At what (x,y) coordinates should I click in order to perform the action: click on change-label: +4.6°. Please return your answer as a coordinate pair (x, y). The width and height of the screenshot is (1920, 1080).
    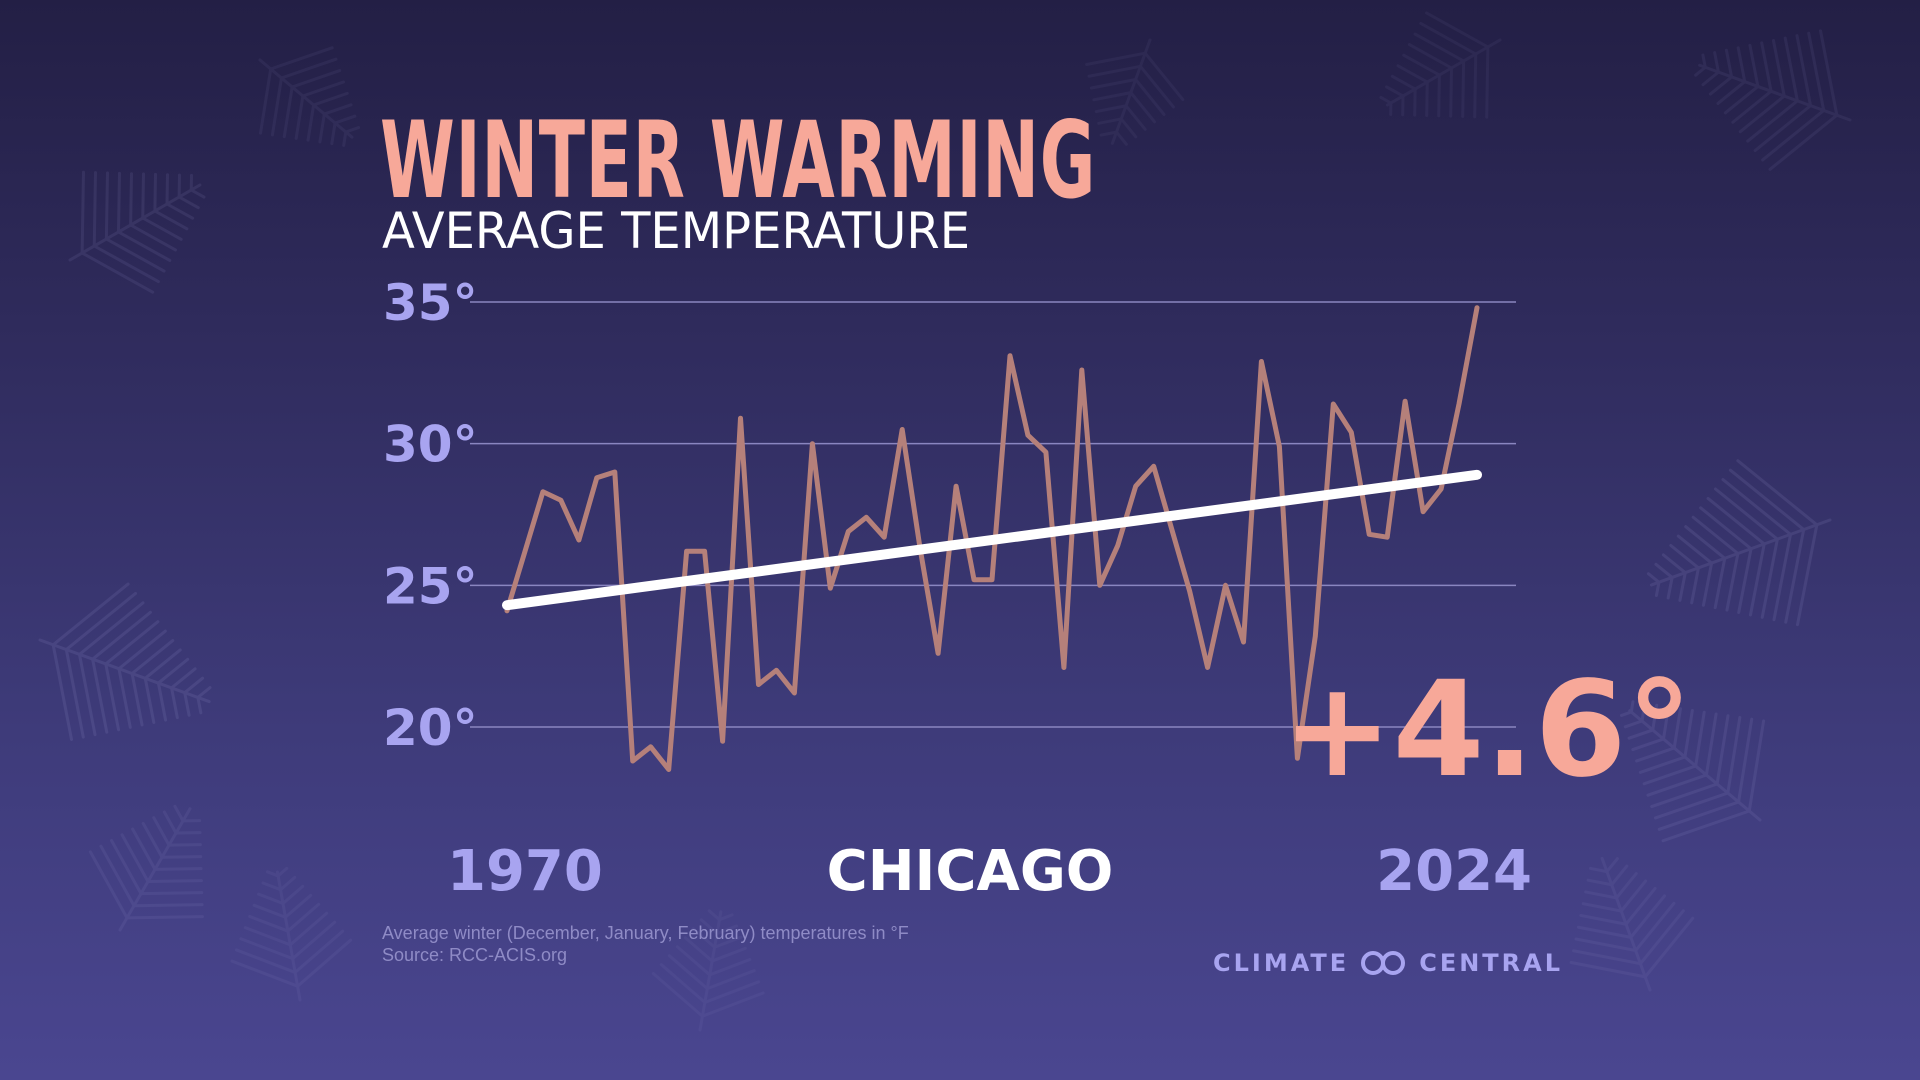
    Looking at the image, I should click on (1487, 730).